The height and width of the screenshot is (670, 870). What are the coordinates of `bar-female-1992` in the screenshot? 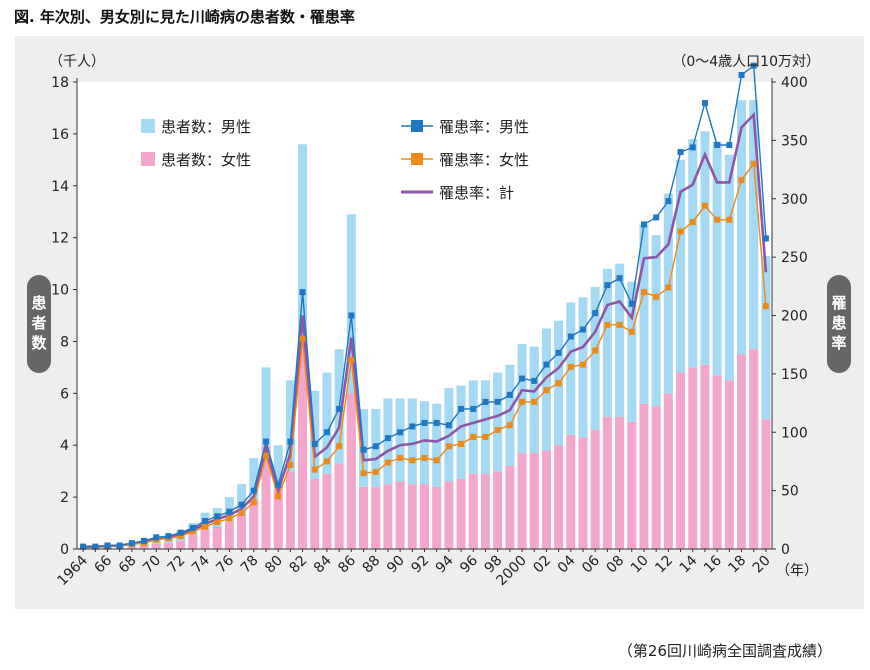 It's located at (424, 516).